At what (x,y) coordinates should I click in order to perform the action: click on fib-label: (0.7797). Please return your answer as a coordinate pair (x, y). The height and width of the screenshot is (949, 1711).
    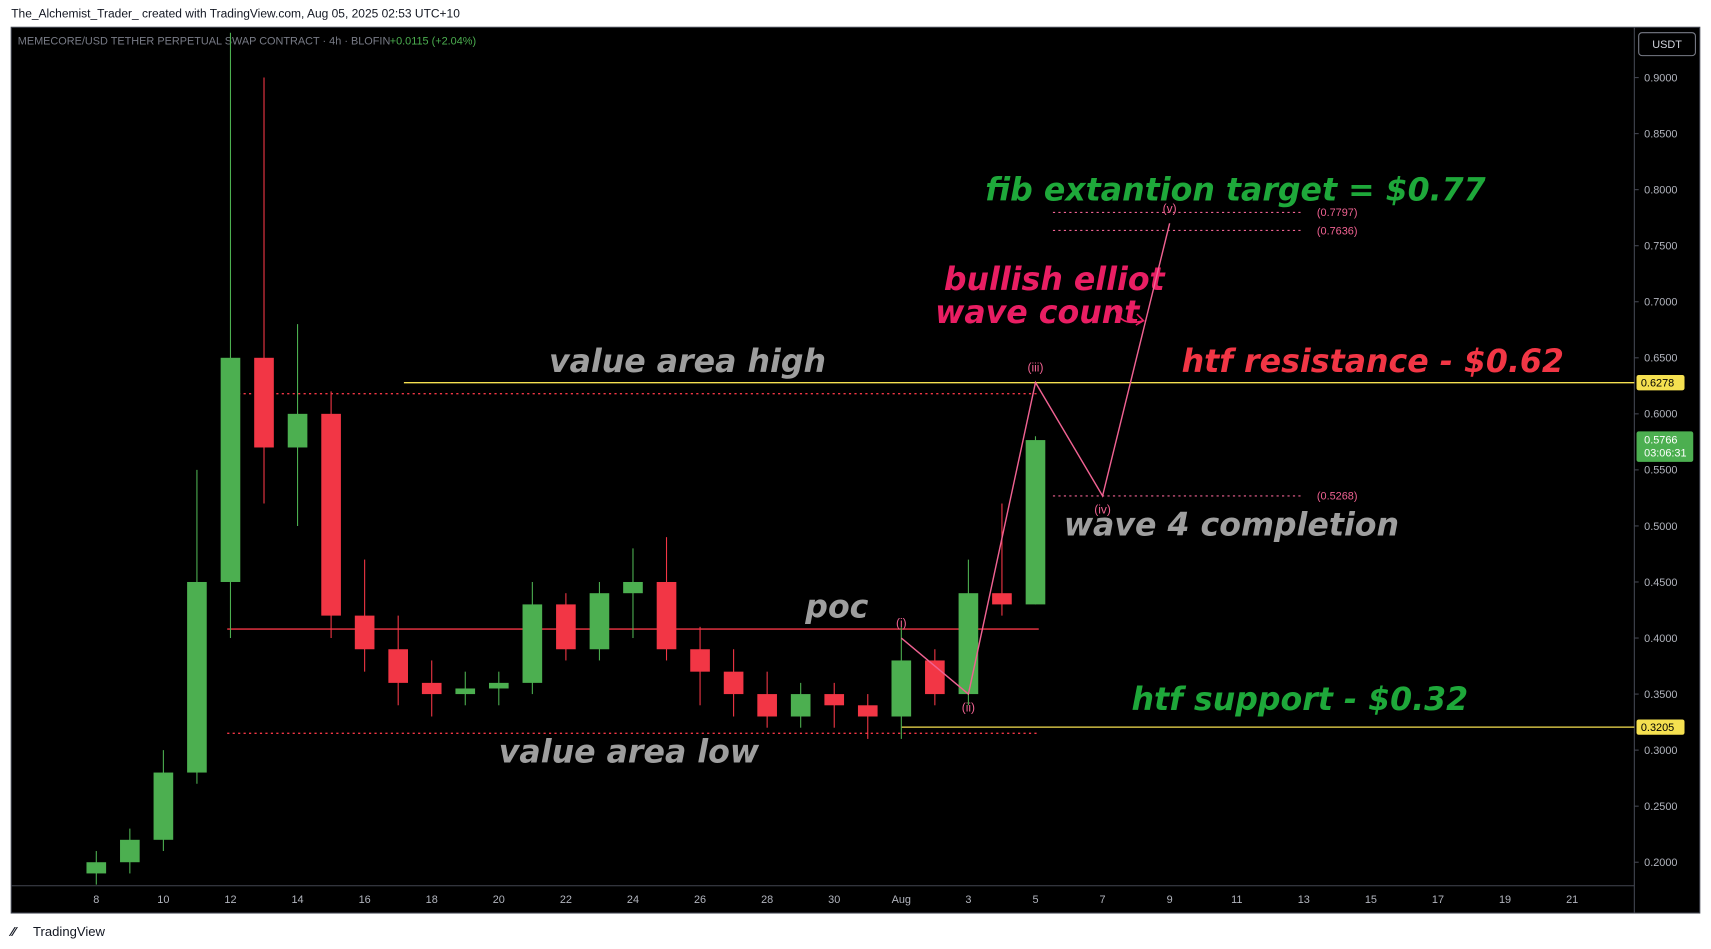
    Looking at the image, I should click on (1337, 213).